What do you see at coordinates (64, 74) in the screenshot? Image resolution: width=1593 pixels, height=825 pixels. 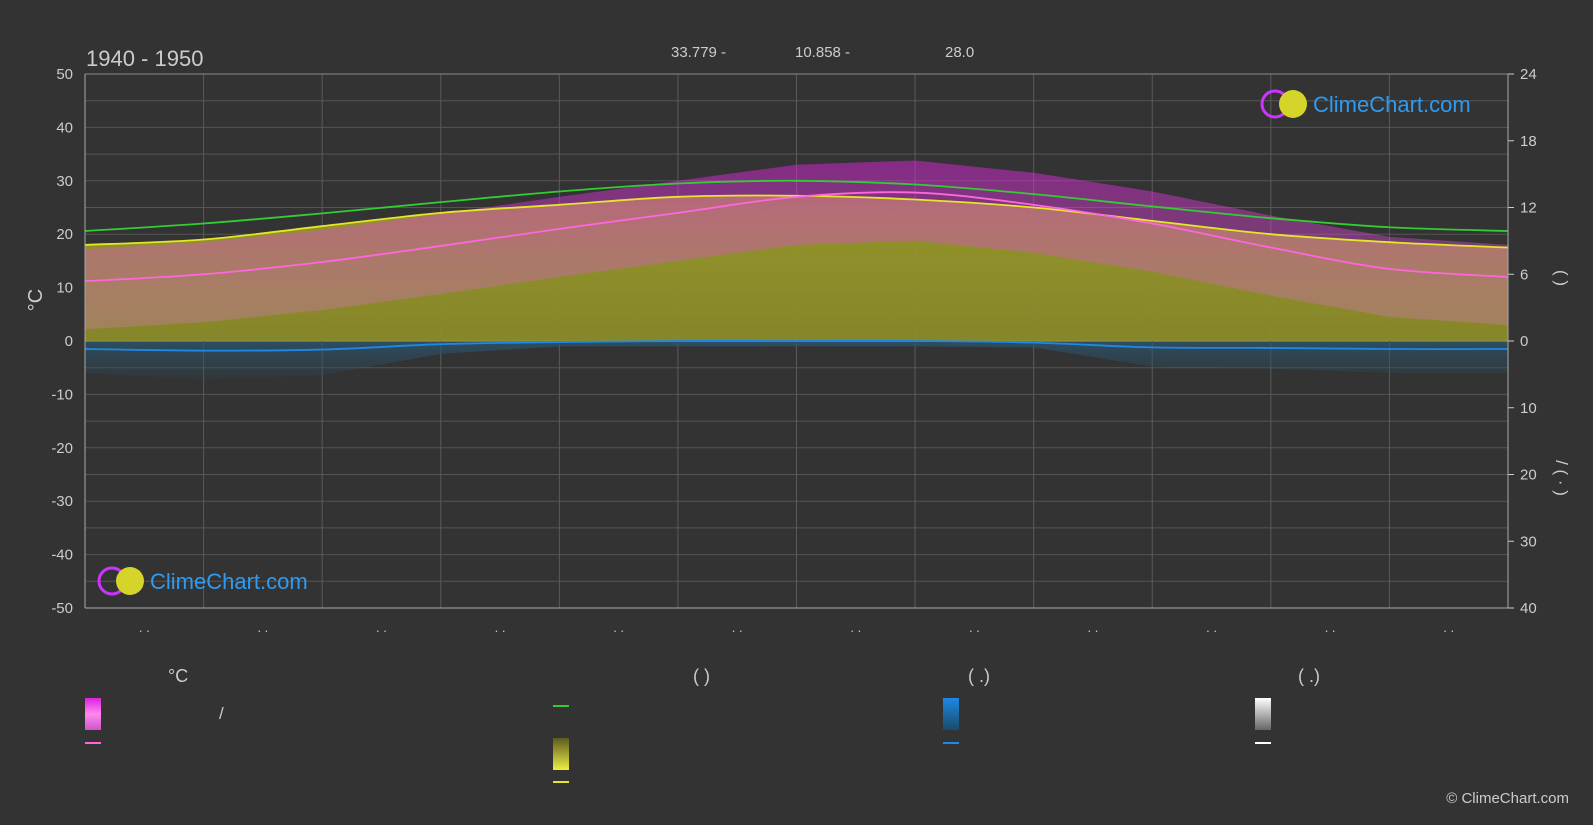 I see `left-tick-label: 50` at bounding box center [64, 74].